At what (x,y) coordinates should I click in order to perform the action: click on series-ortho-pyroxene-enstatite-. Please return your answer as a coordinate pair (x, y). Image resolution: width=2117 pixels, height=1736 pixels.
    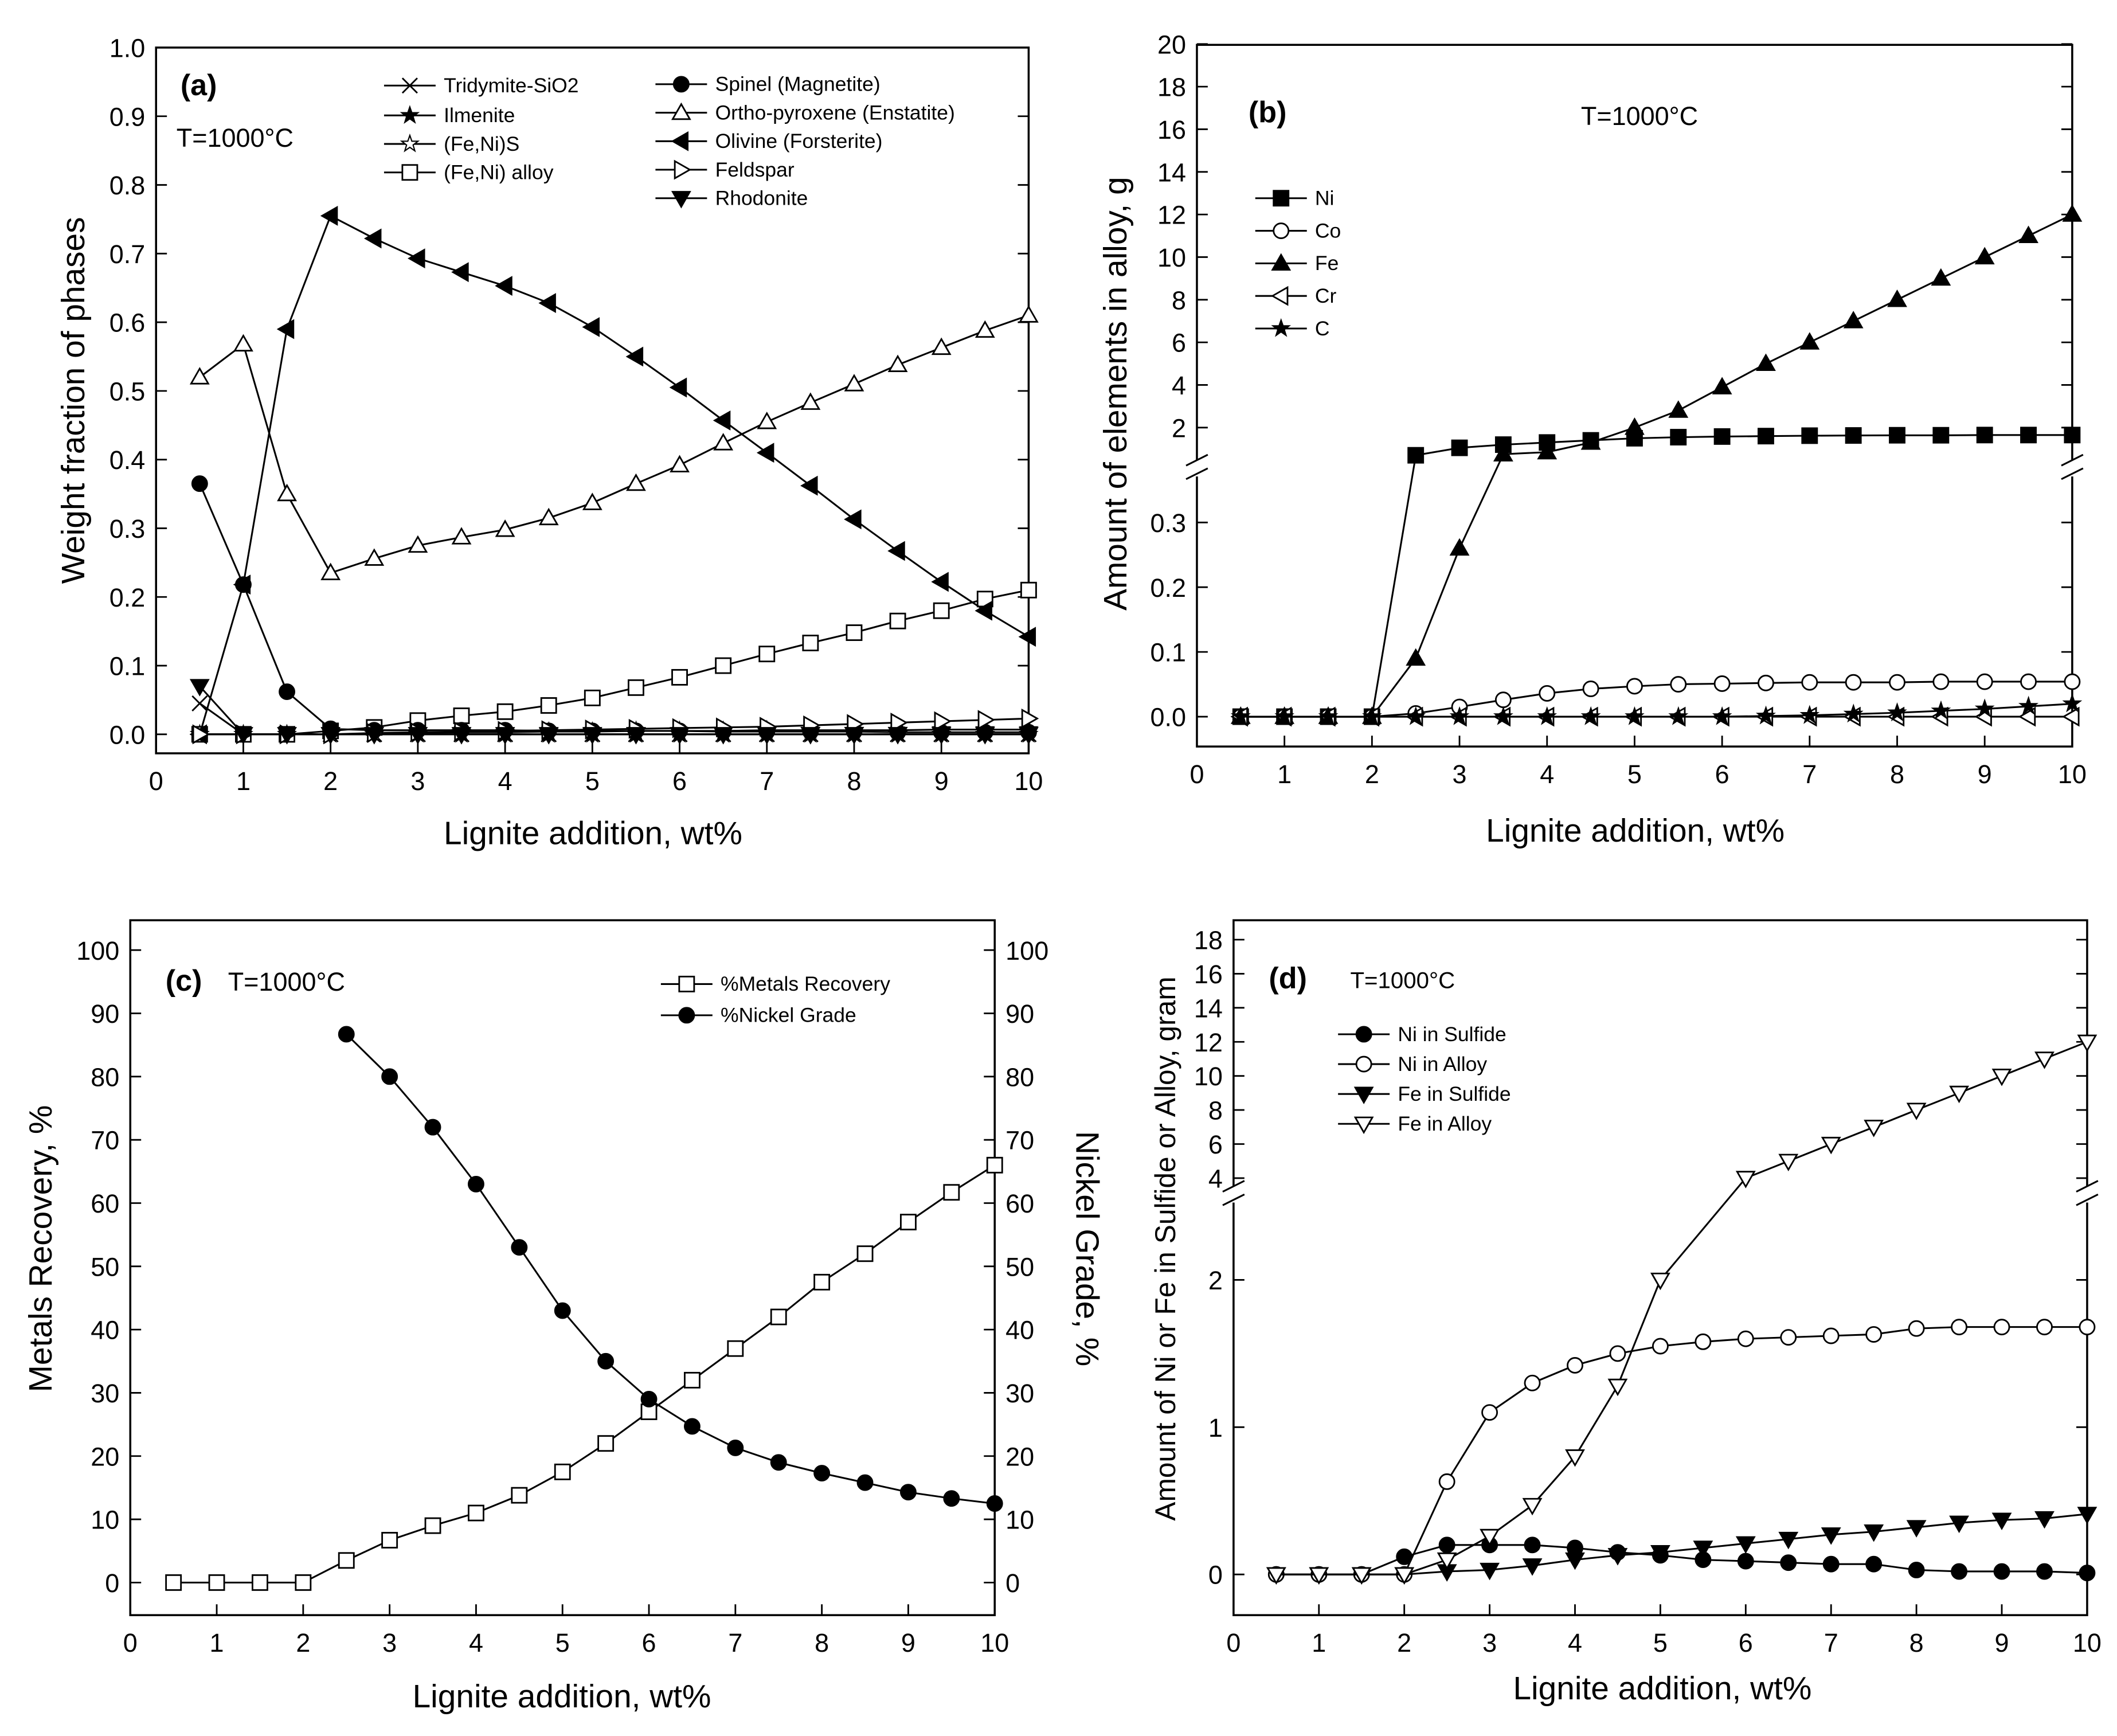
    Looking at the image, I should click on (614, 442).